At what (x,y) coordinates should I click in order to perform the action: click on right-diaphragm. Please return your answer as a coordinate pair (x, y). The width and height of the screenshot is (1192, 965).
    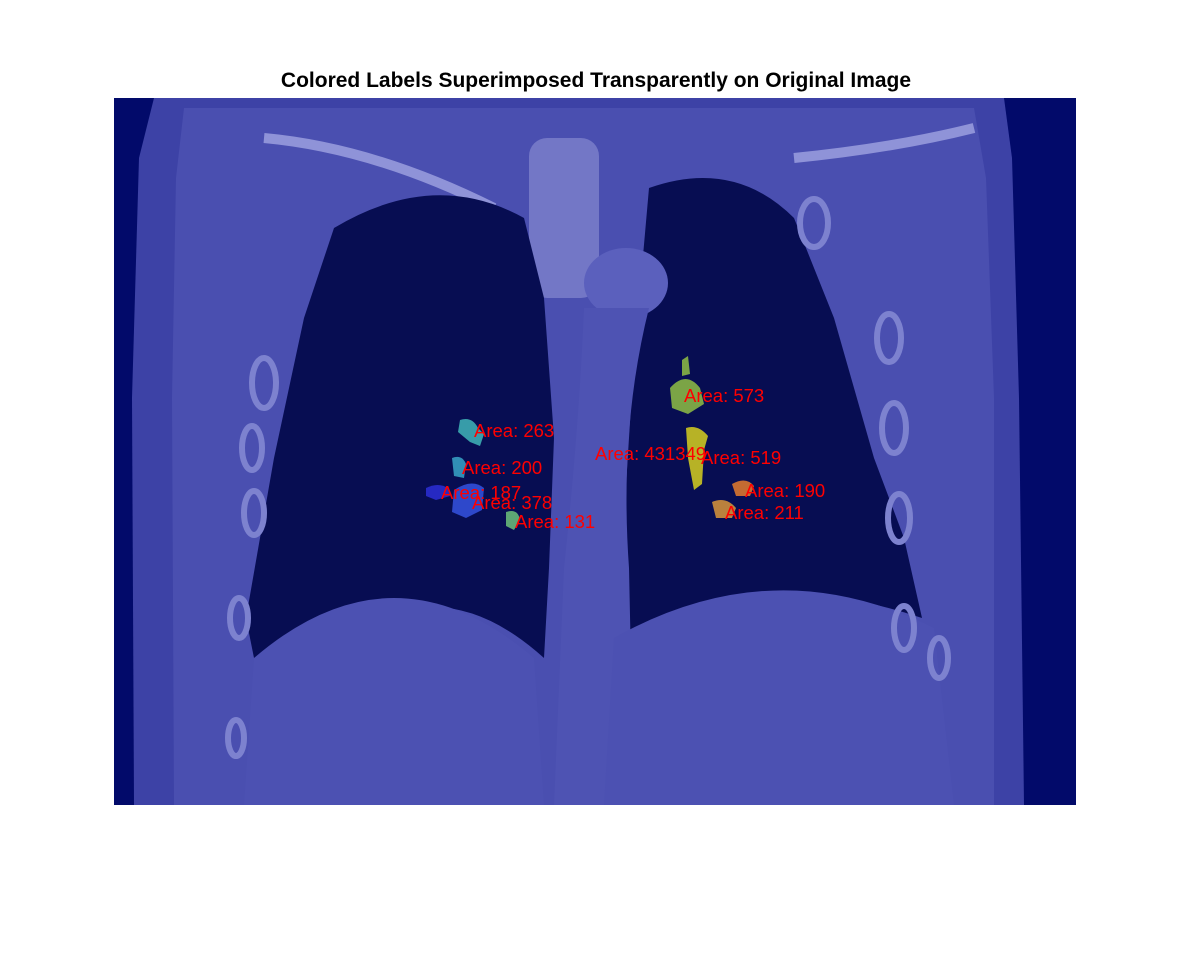
    Looking at the image, I should click on (779, 697).